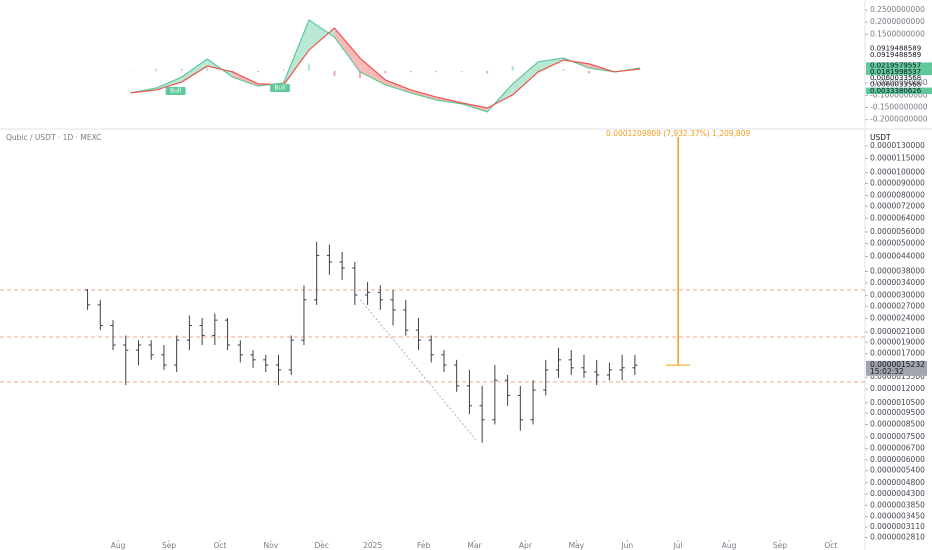  Describe the element at coordinates (53, 137) in the screenshot. I see `chart-title: Qubic / USDT · 1D · MEXC` at that location.